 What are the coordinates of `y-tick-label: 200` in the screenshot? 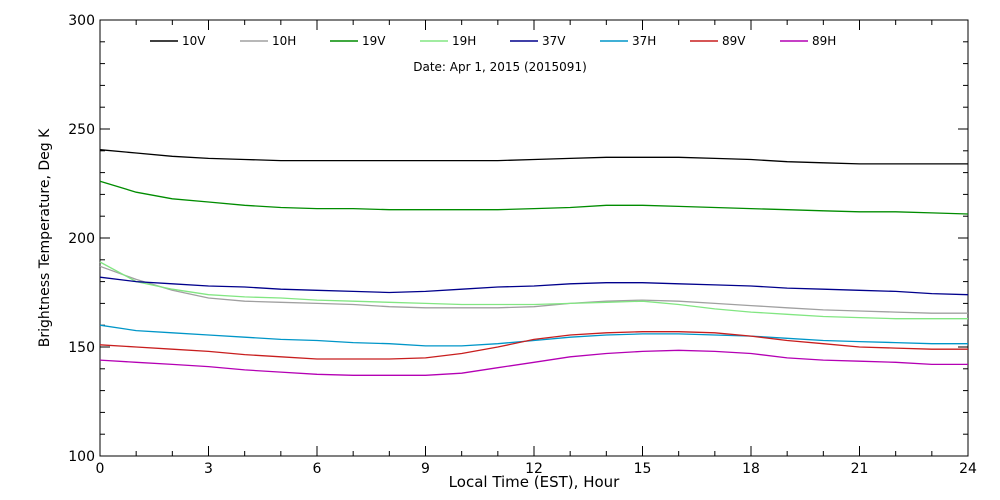 It's located at (81, 239).